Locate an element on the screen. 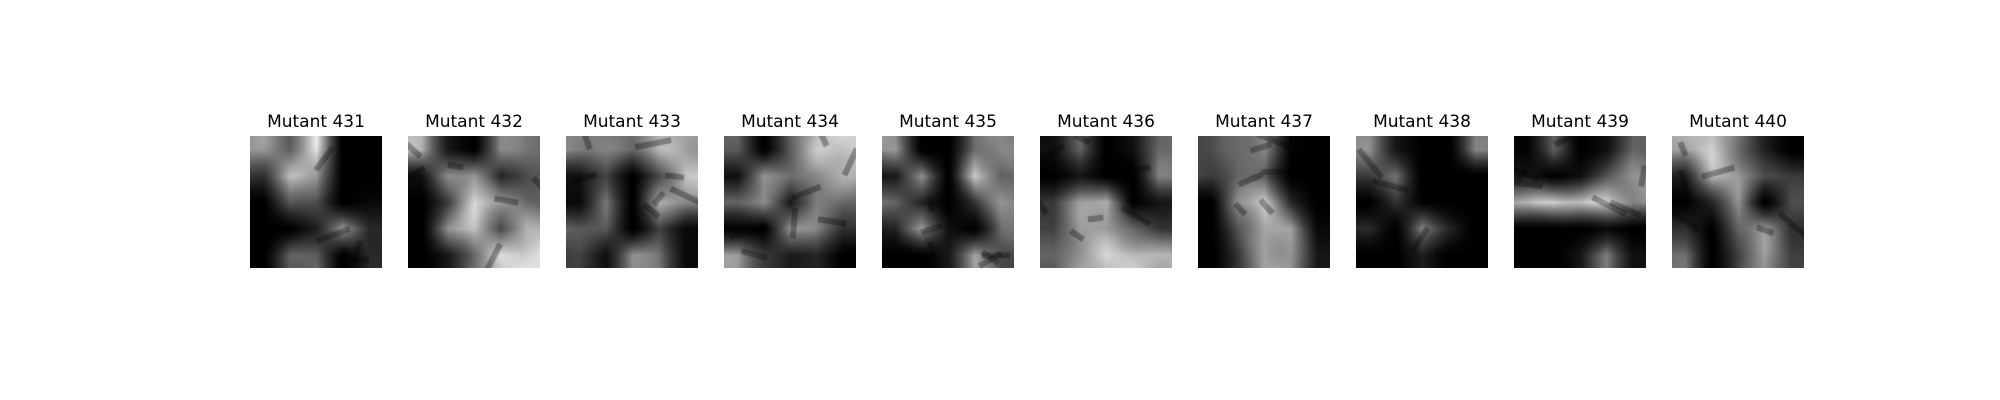 The height and width of the screenshot is (400, 2000). mutant-panel: Mutant 433 is located at coordinates (632, 134).